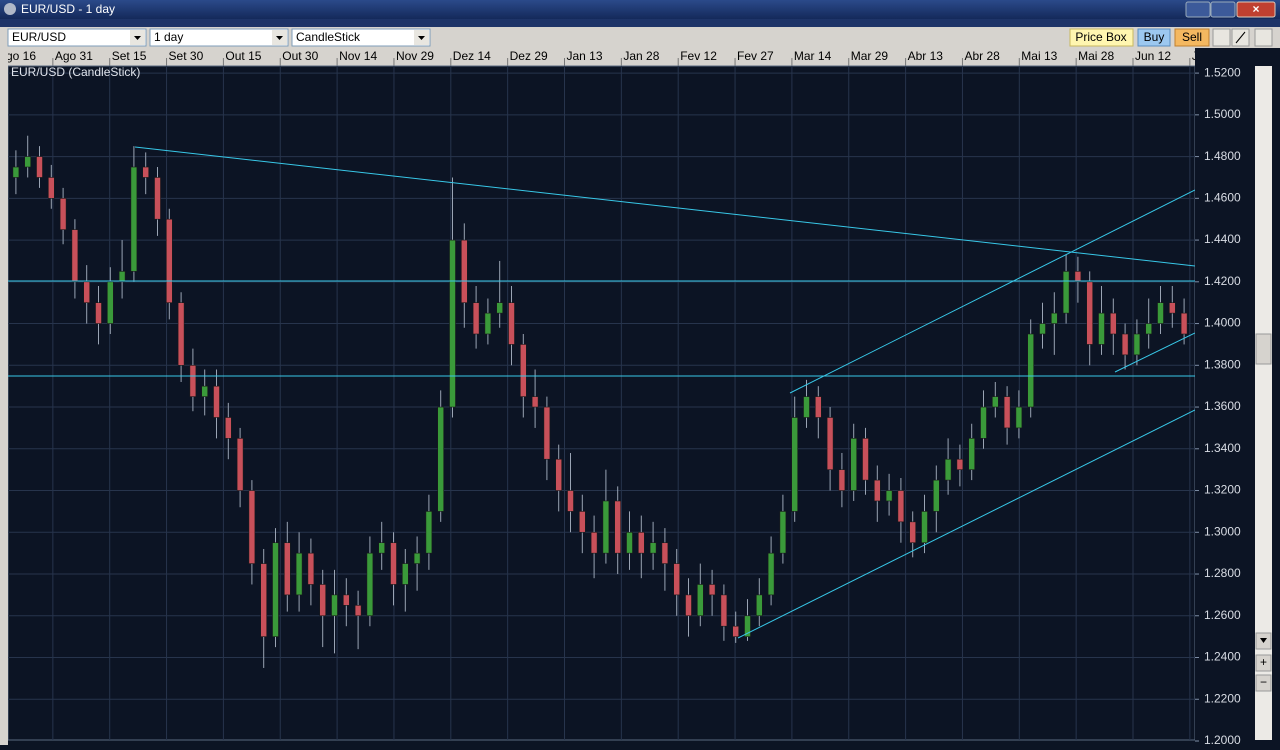  Describe the element at coordinates (813, 56) in the screenshot. I see `x-tick-label: Mar 14` at that location.